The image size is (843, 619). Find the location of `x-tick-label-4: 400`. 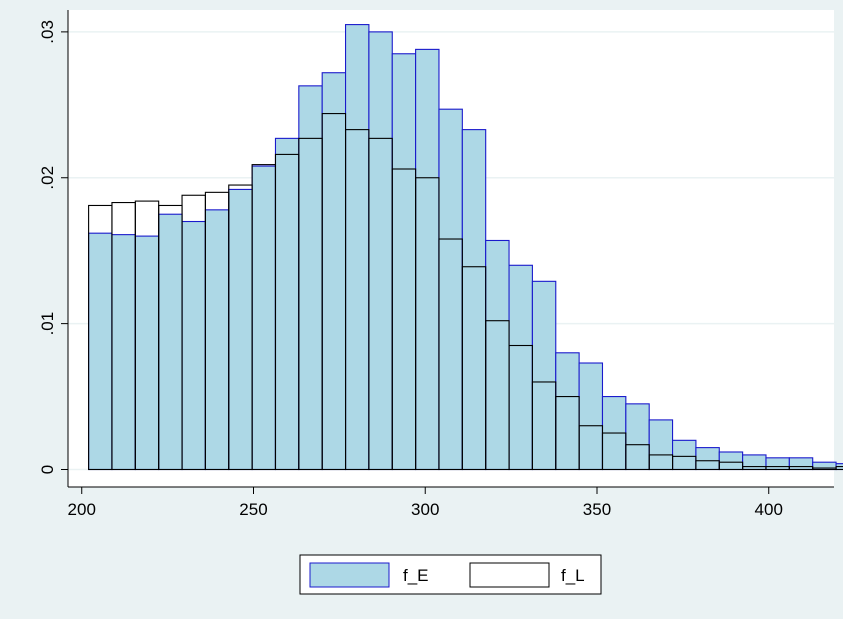

x-tick-label-4: 400 is located at coordinates (769, 509).